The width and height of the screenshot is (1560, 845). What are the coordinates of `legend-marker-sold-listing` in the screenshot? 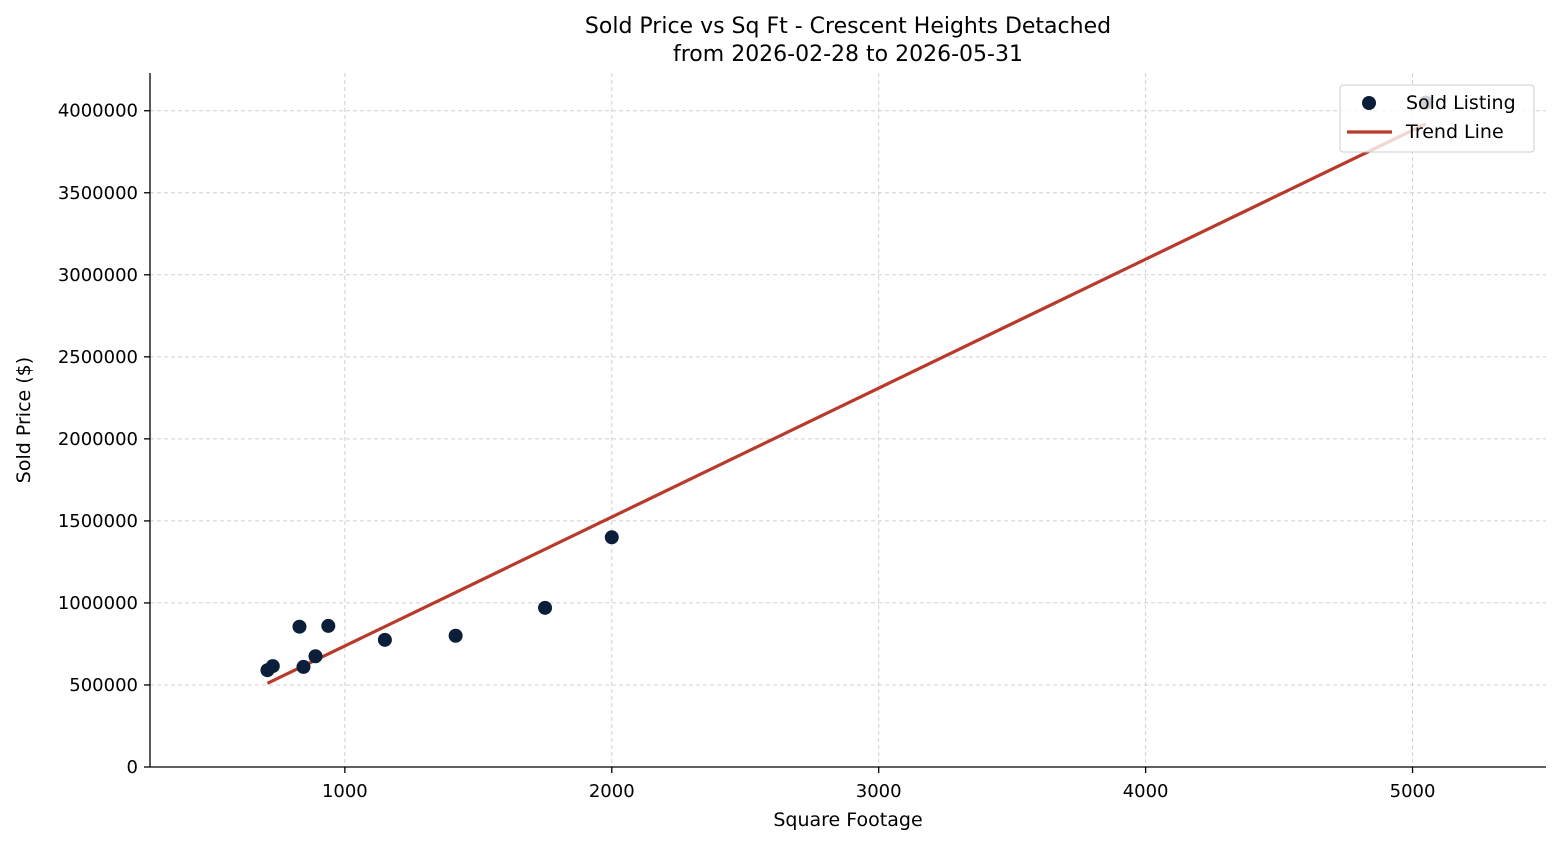 It's located at (1369, 103).